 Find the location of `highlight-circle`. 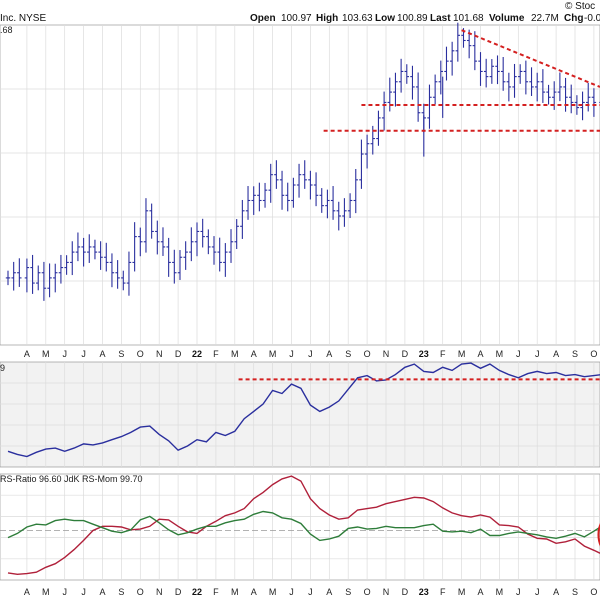

highlight-circle is located at coordinates (598, 535).